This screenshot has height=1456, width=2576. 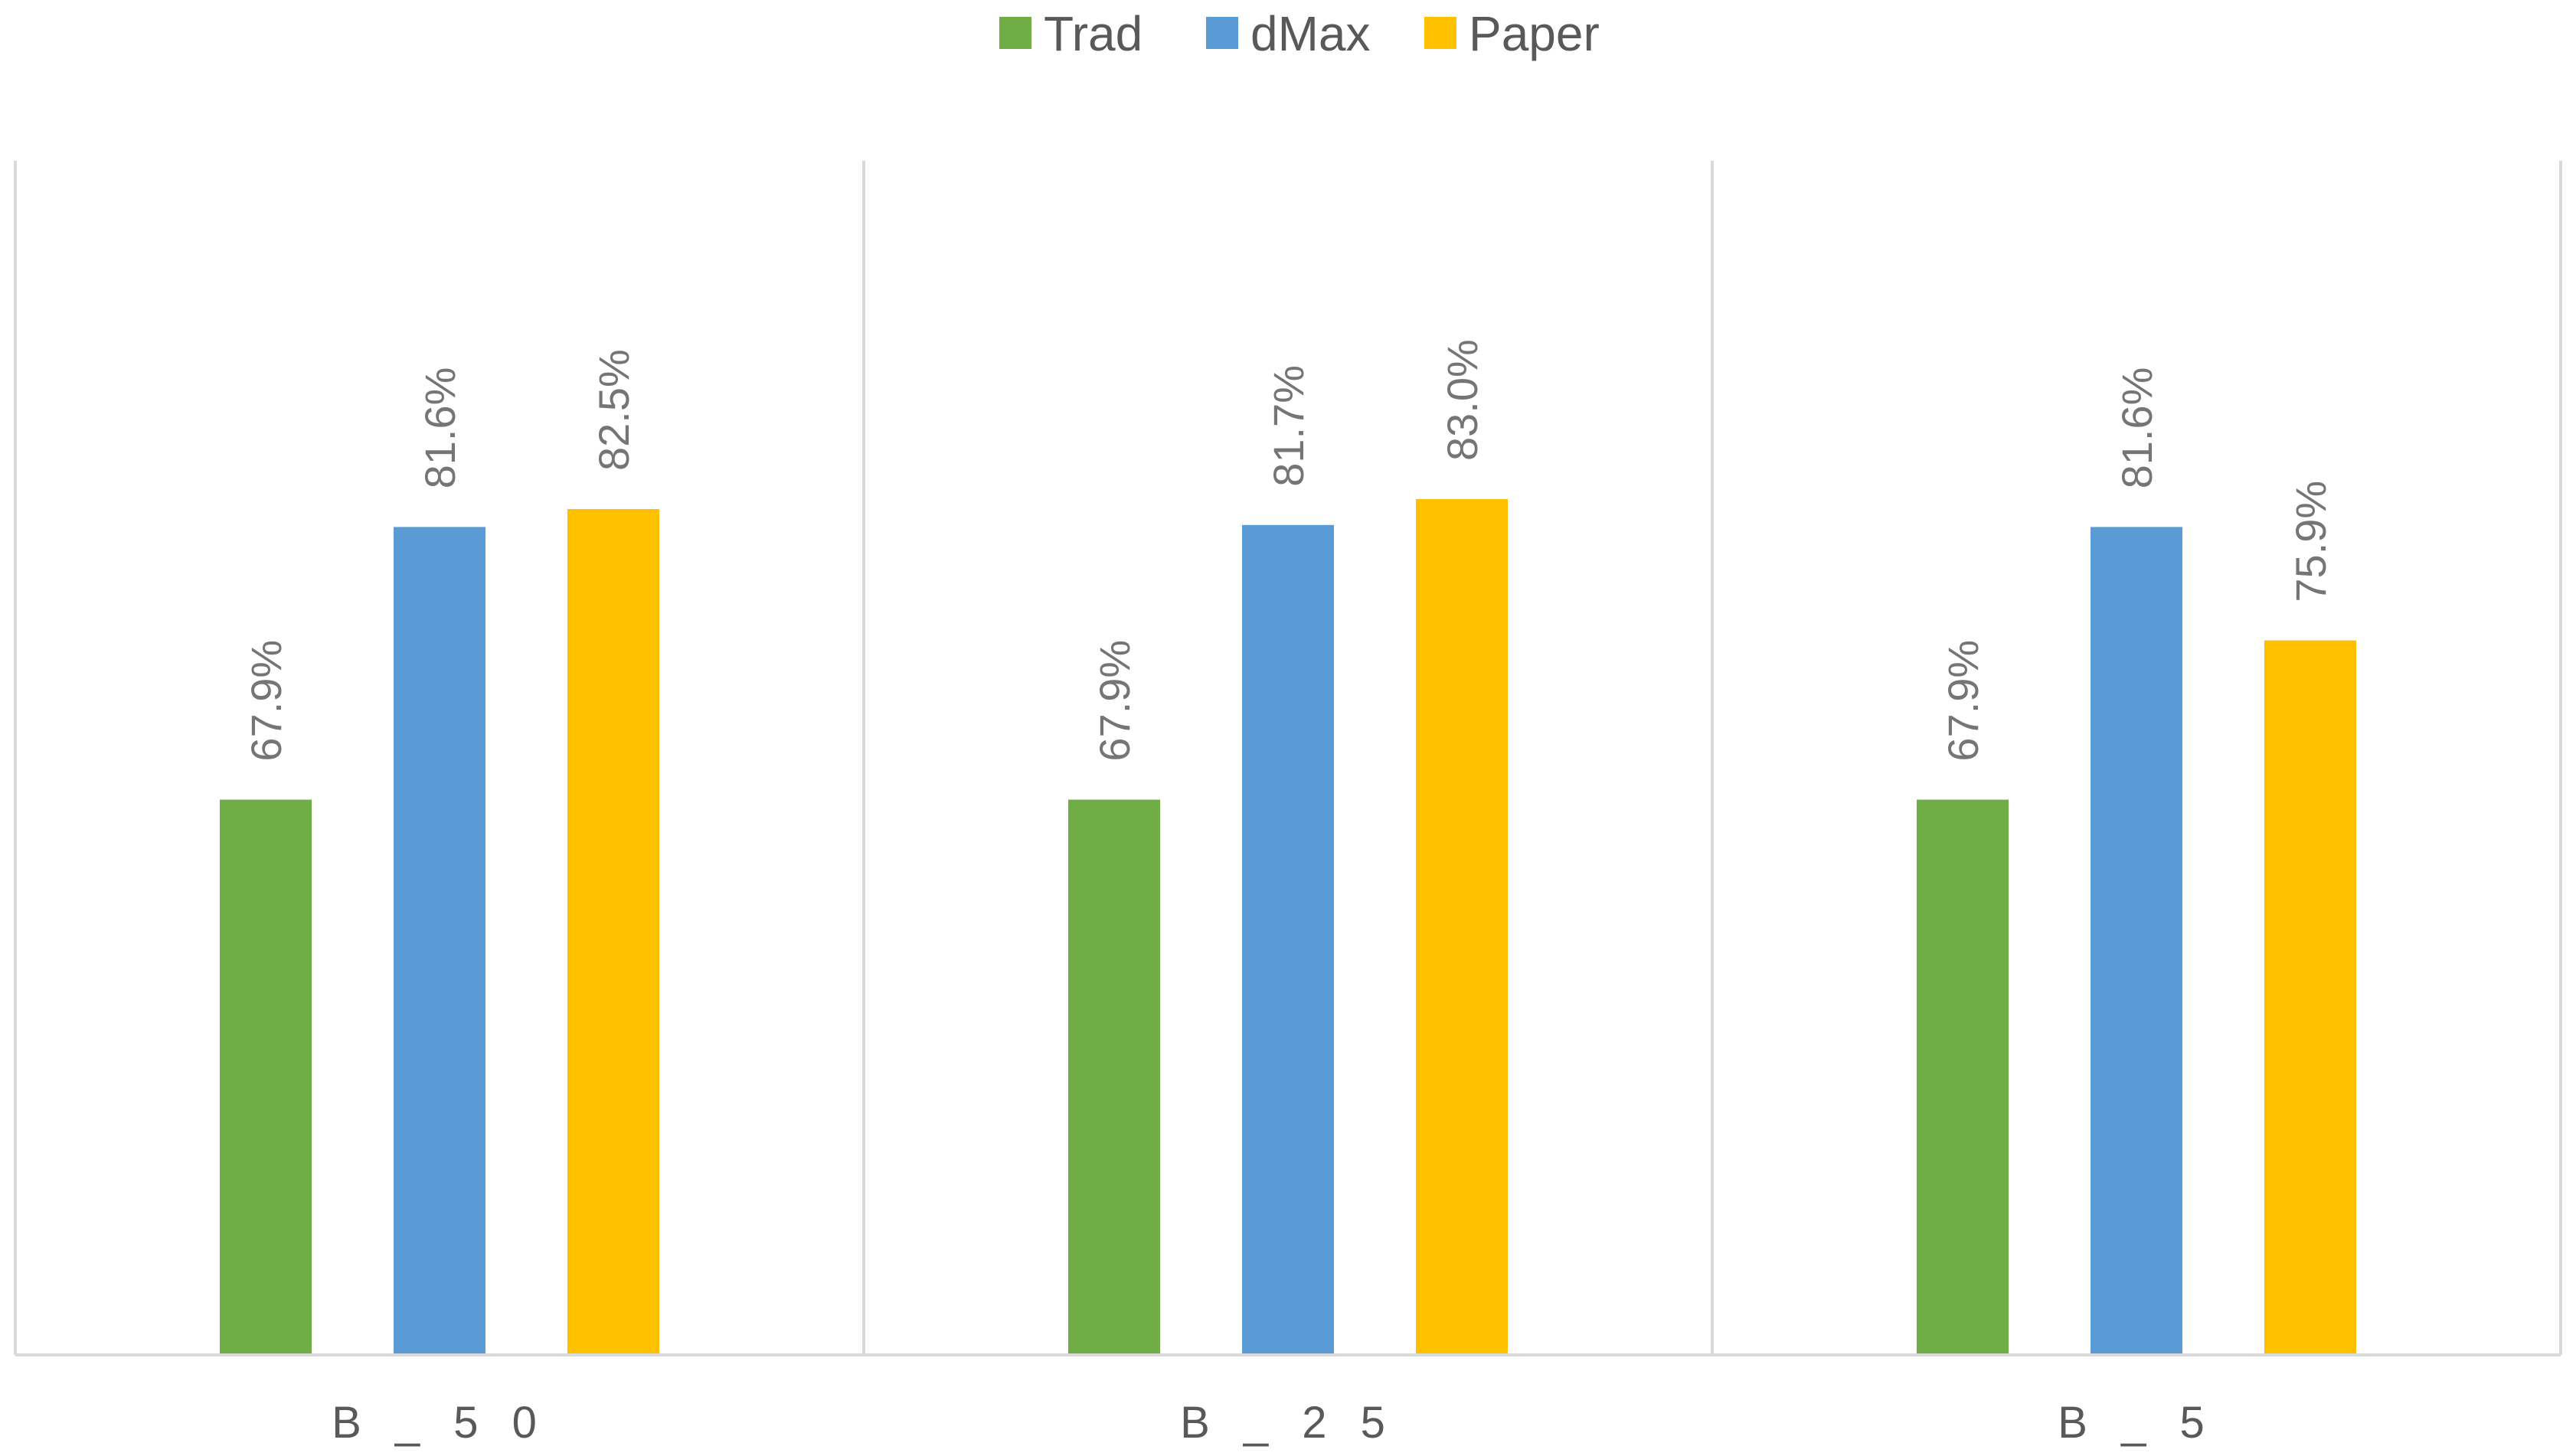 I want to click on category-label-b_25: B _ 2 5, so click(x=1288, y=1423).